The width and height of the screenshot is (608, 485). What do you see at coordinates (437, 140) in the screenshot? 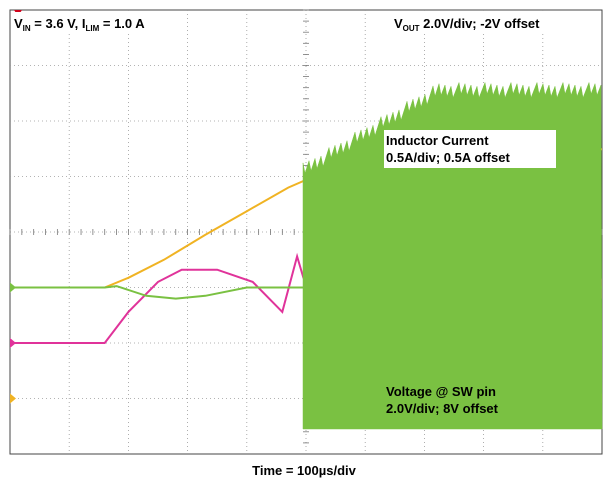
I see `inductor-label-line1: Inductor Current` at bounding box center [437, 140].